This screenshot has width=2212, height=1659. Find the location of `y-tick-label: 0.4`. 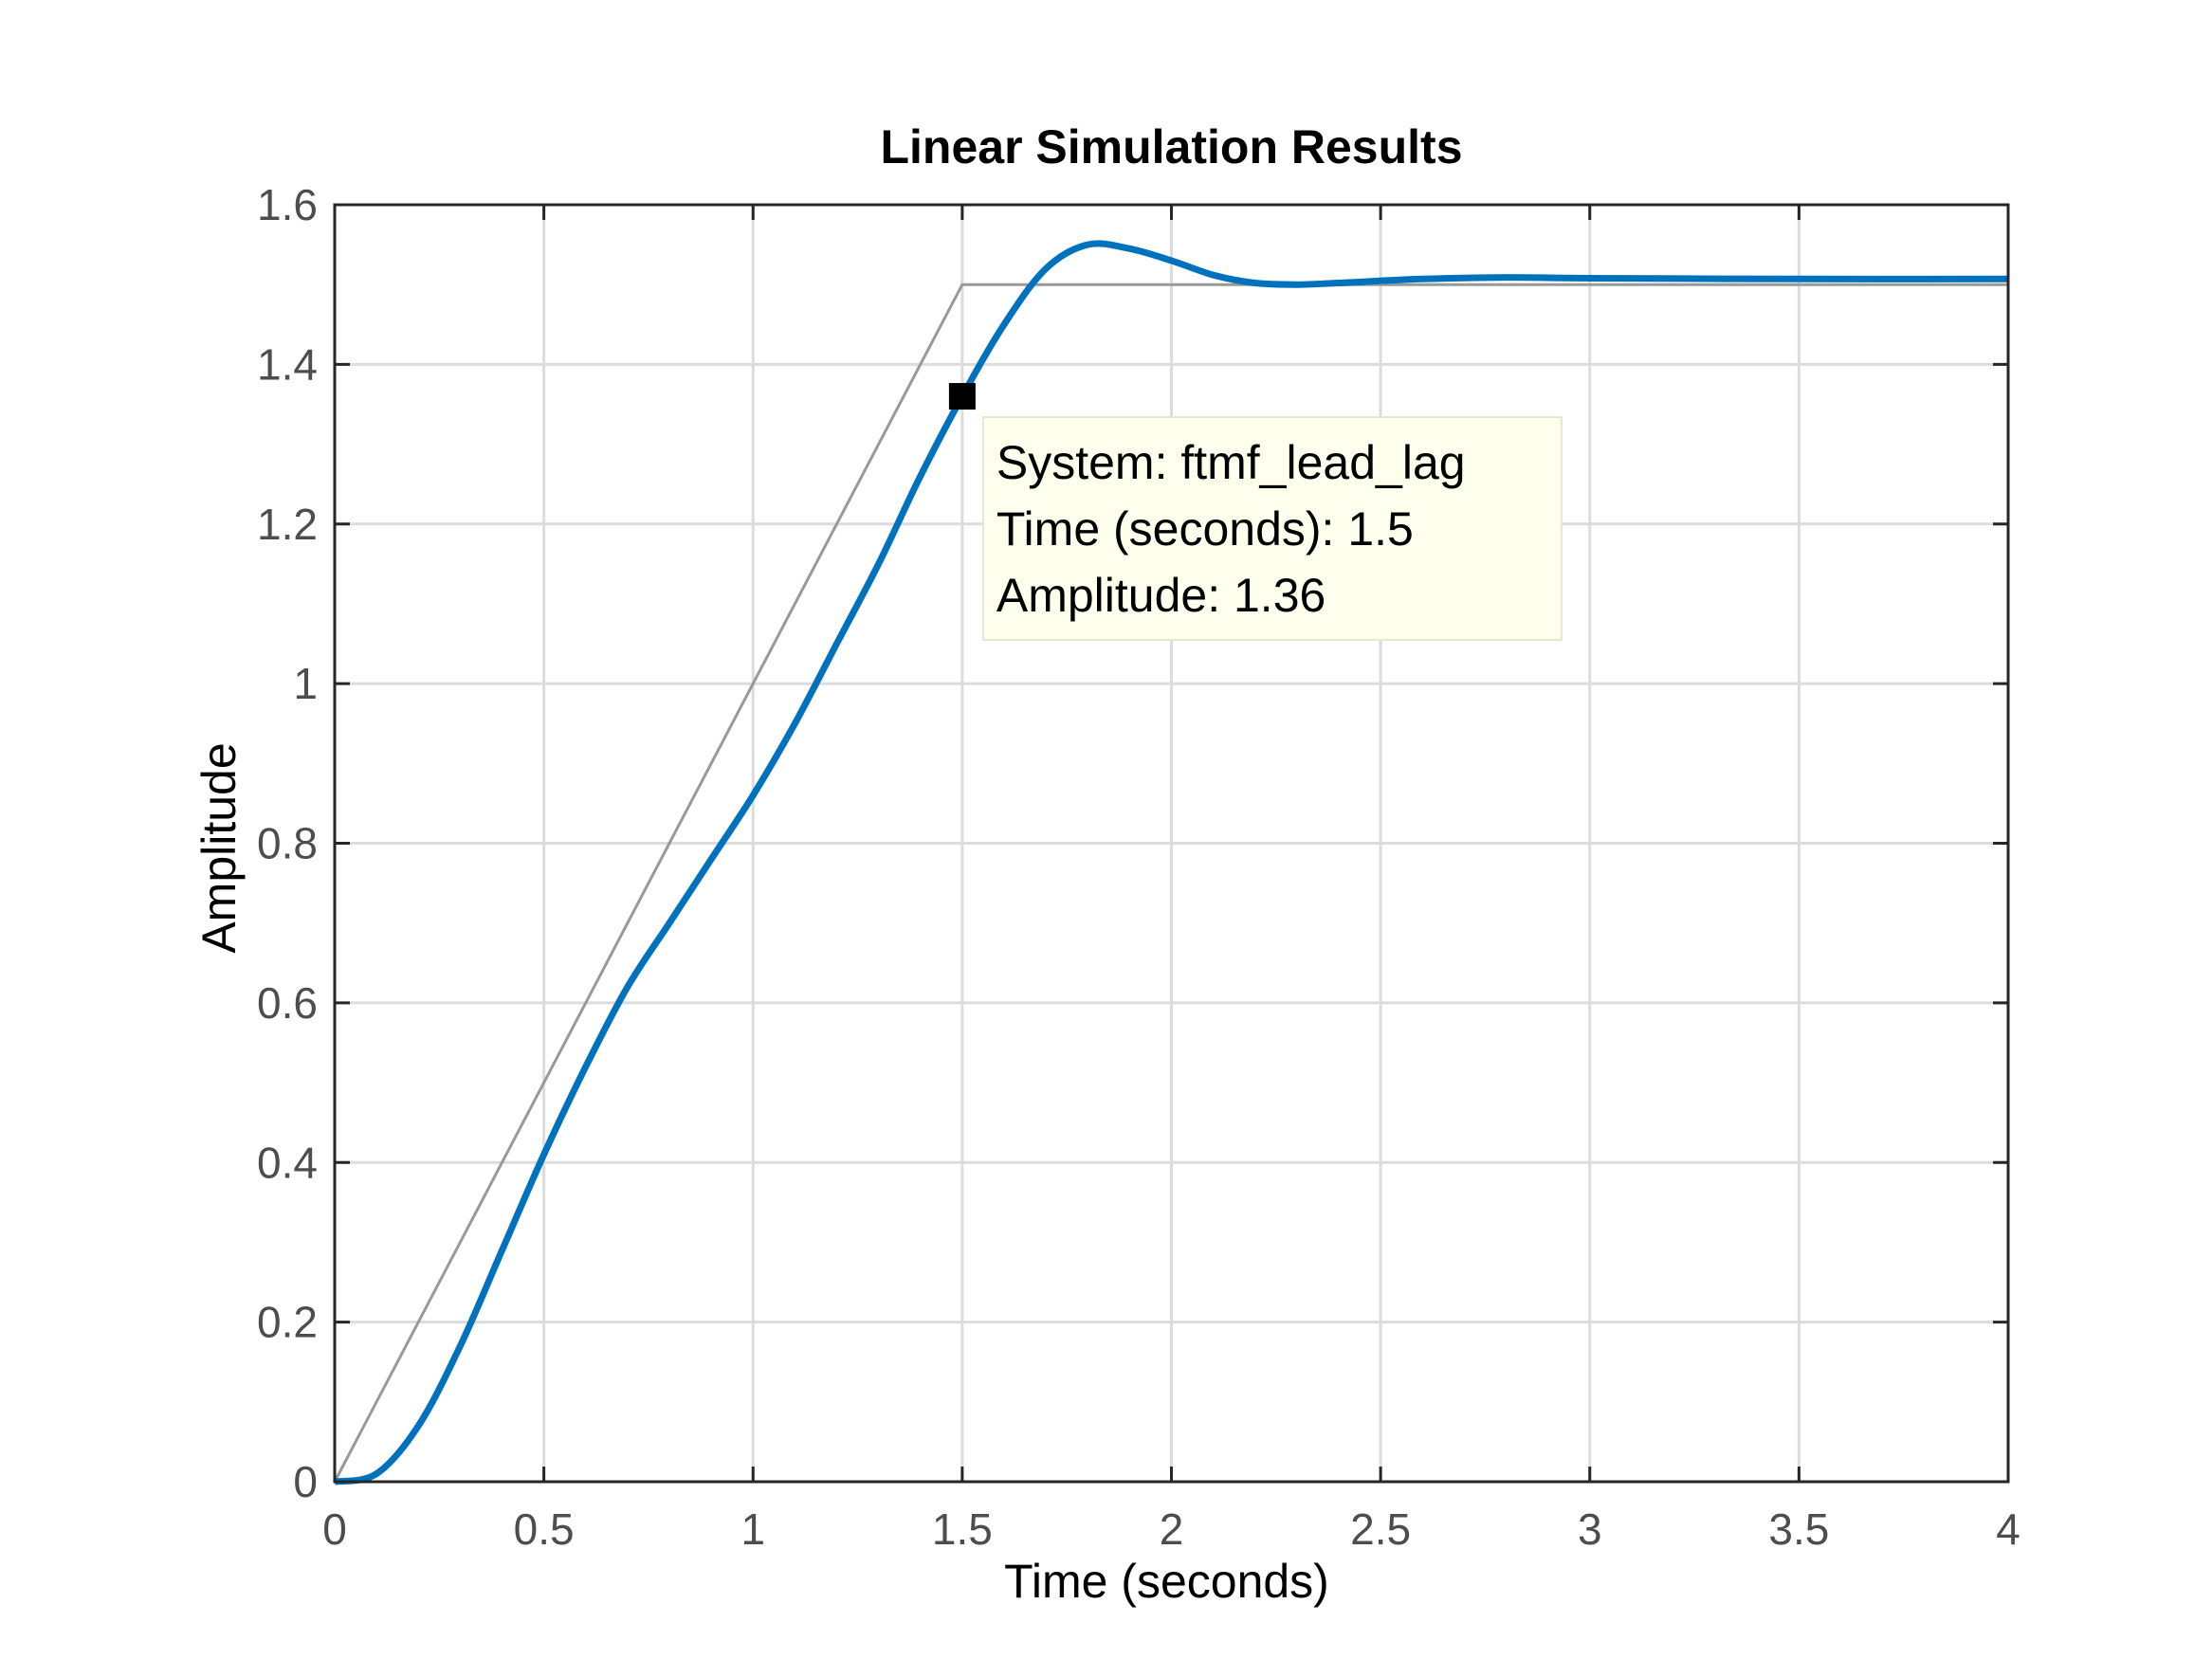

y-tick-label: 0.4 is located at coordinates (287, 1162).